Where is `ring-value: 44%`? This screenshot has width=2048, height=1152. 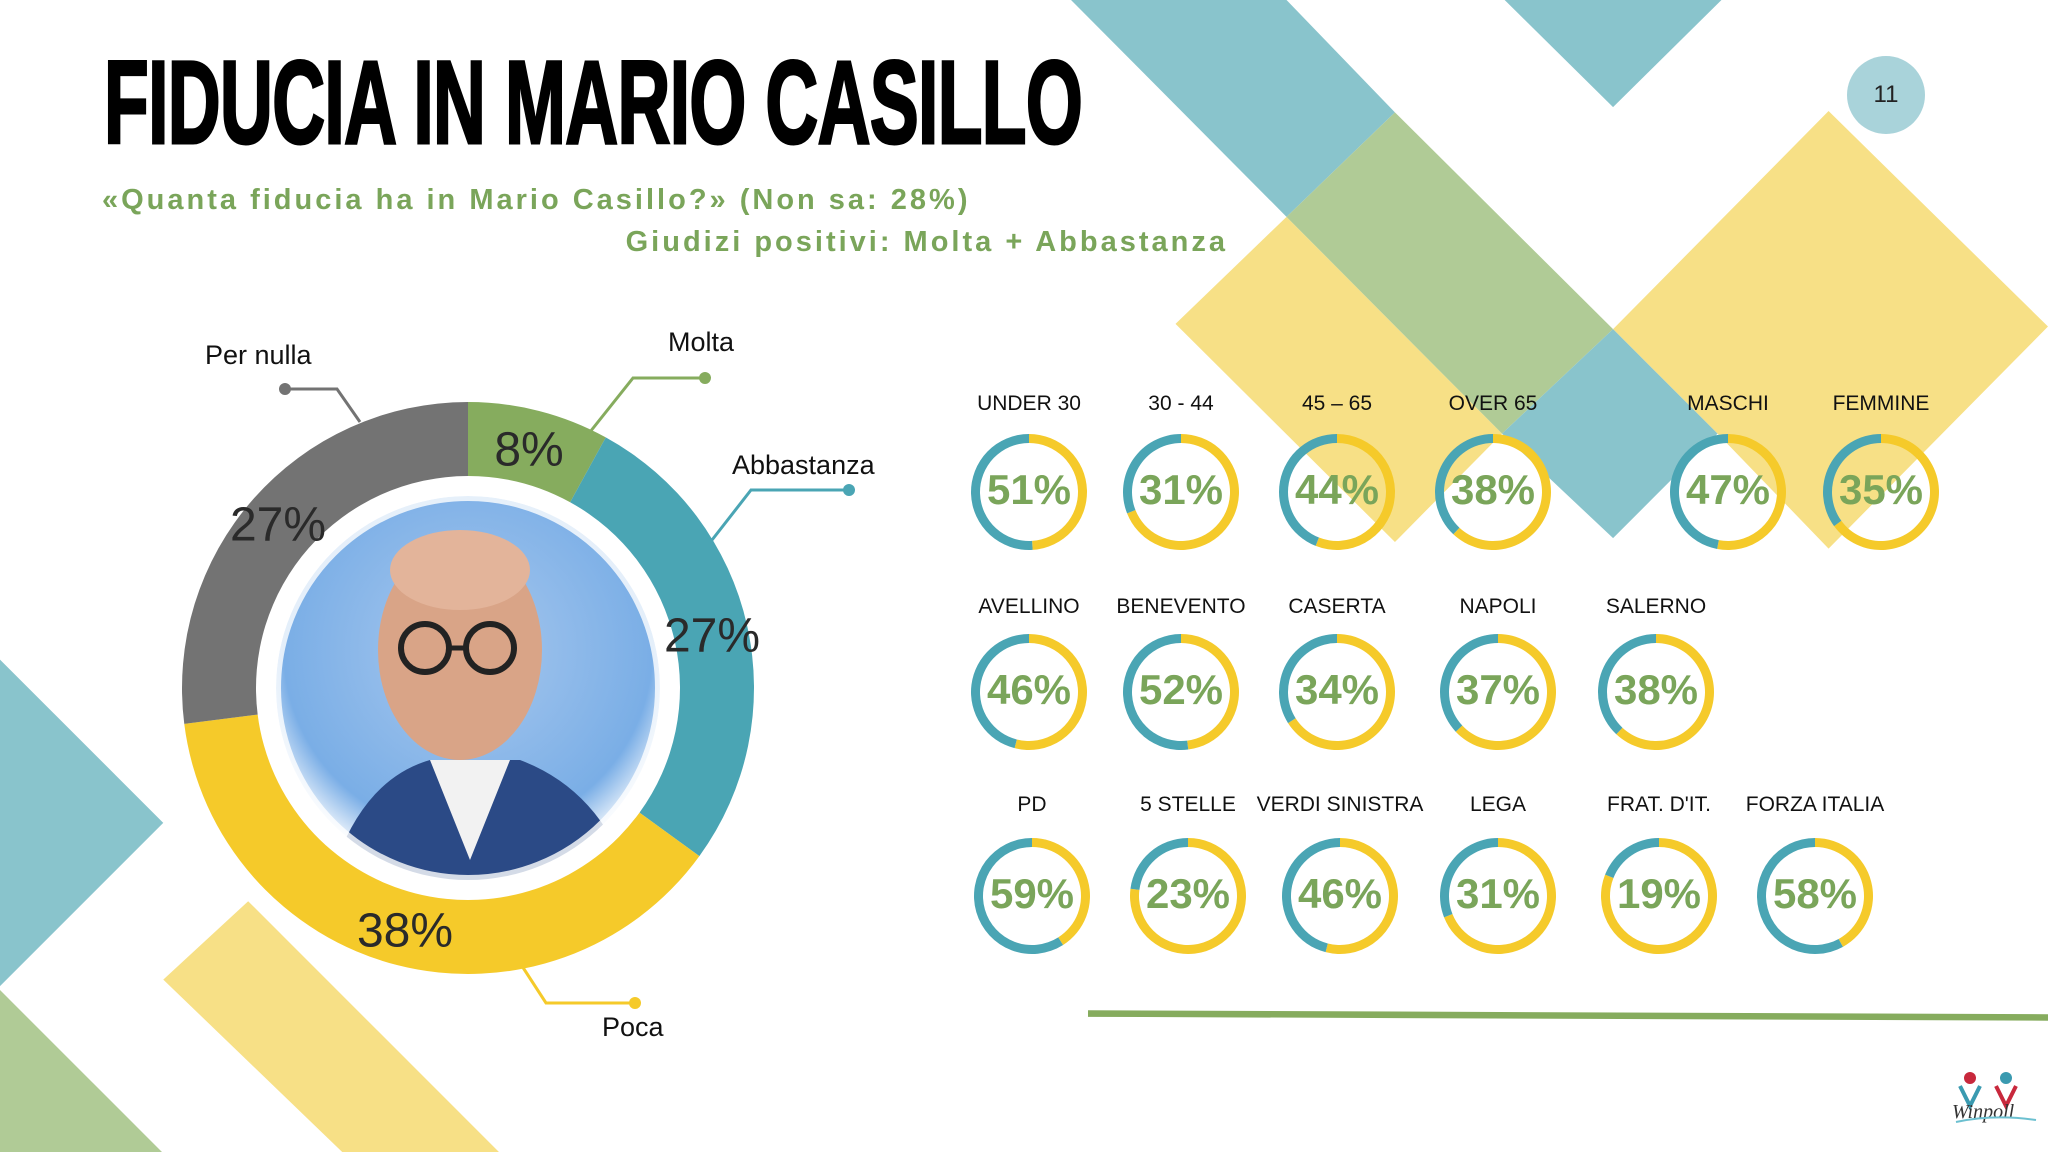
ring-value: 44% is located at coordinates (1337, 489).